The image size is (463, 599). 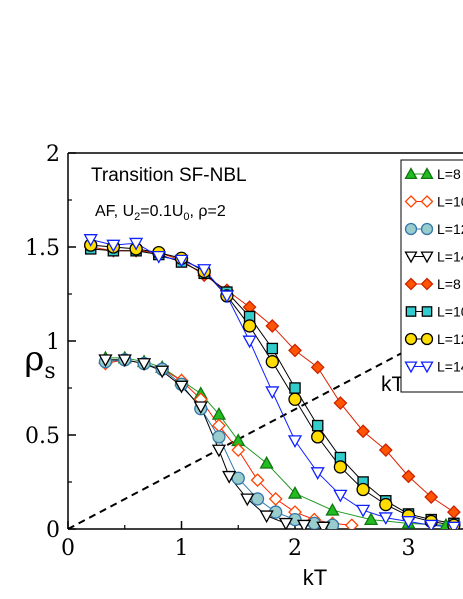 I want to click on y-tick-label: 0.5, so click(x=42, y=436).